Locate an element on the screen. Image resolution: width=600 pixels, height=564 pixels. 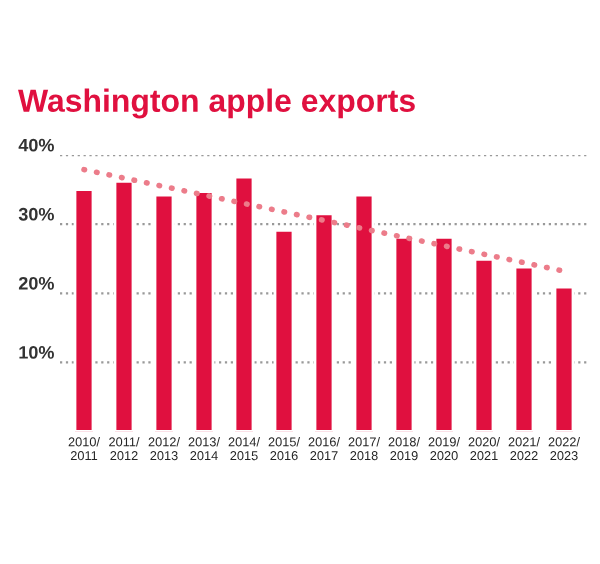
y-tick-label: 40% is located at coordinates (36, 145).